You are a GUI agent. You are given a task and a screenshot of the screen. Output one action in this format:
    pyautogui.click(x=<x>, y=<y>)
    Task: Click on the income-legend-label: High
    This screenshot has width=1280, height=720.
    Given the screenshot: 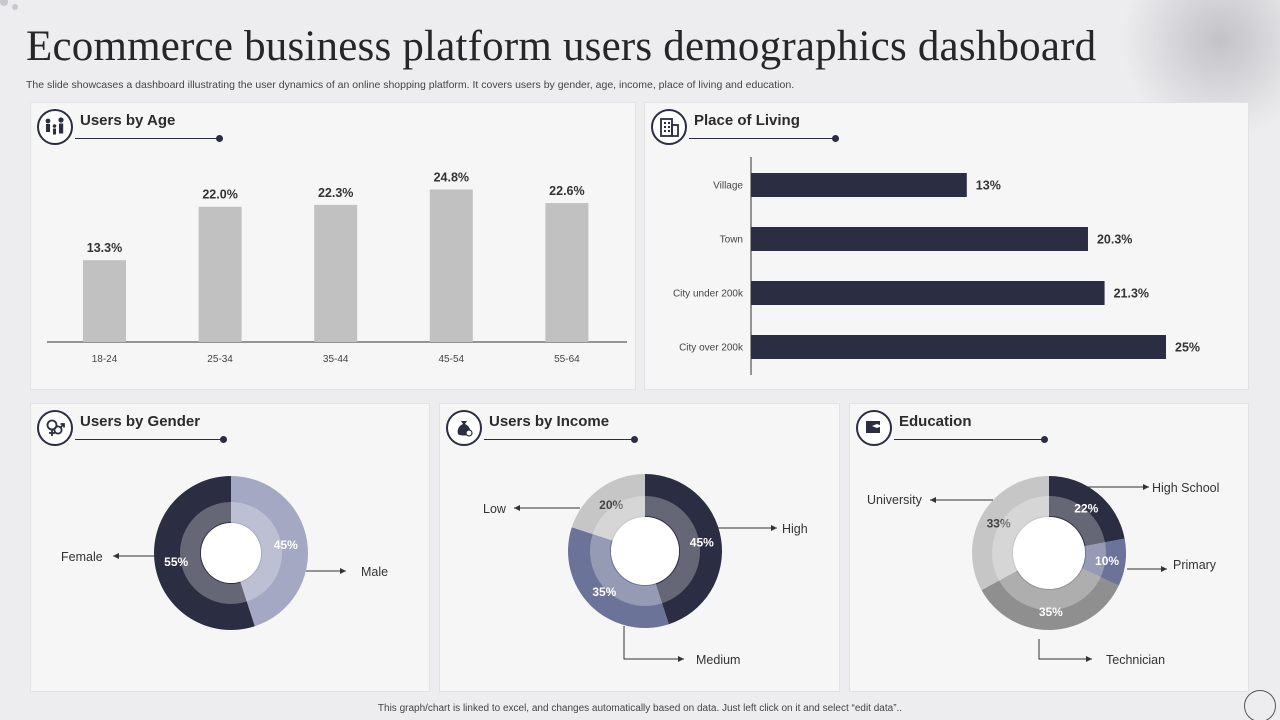 What is the action you would take?
    pyautogui.click(x=795, y=529)
    